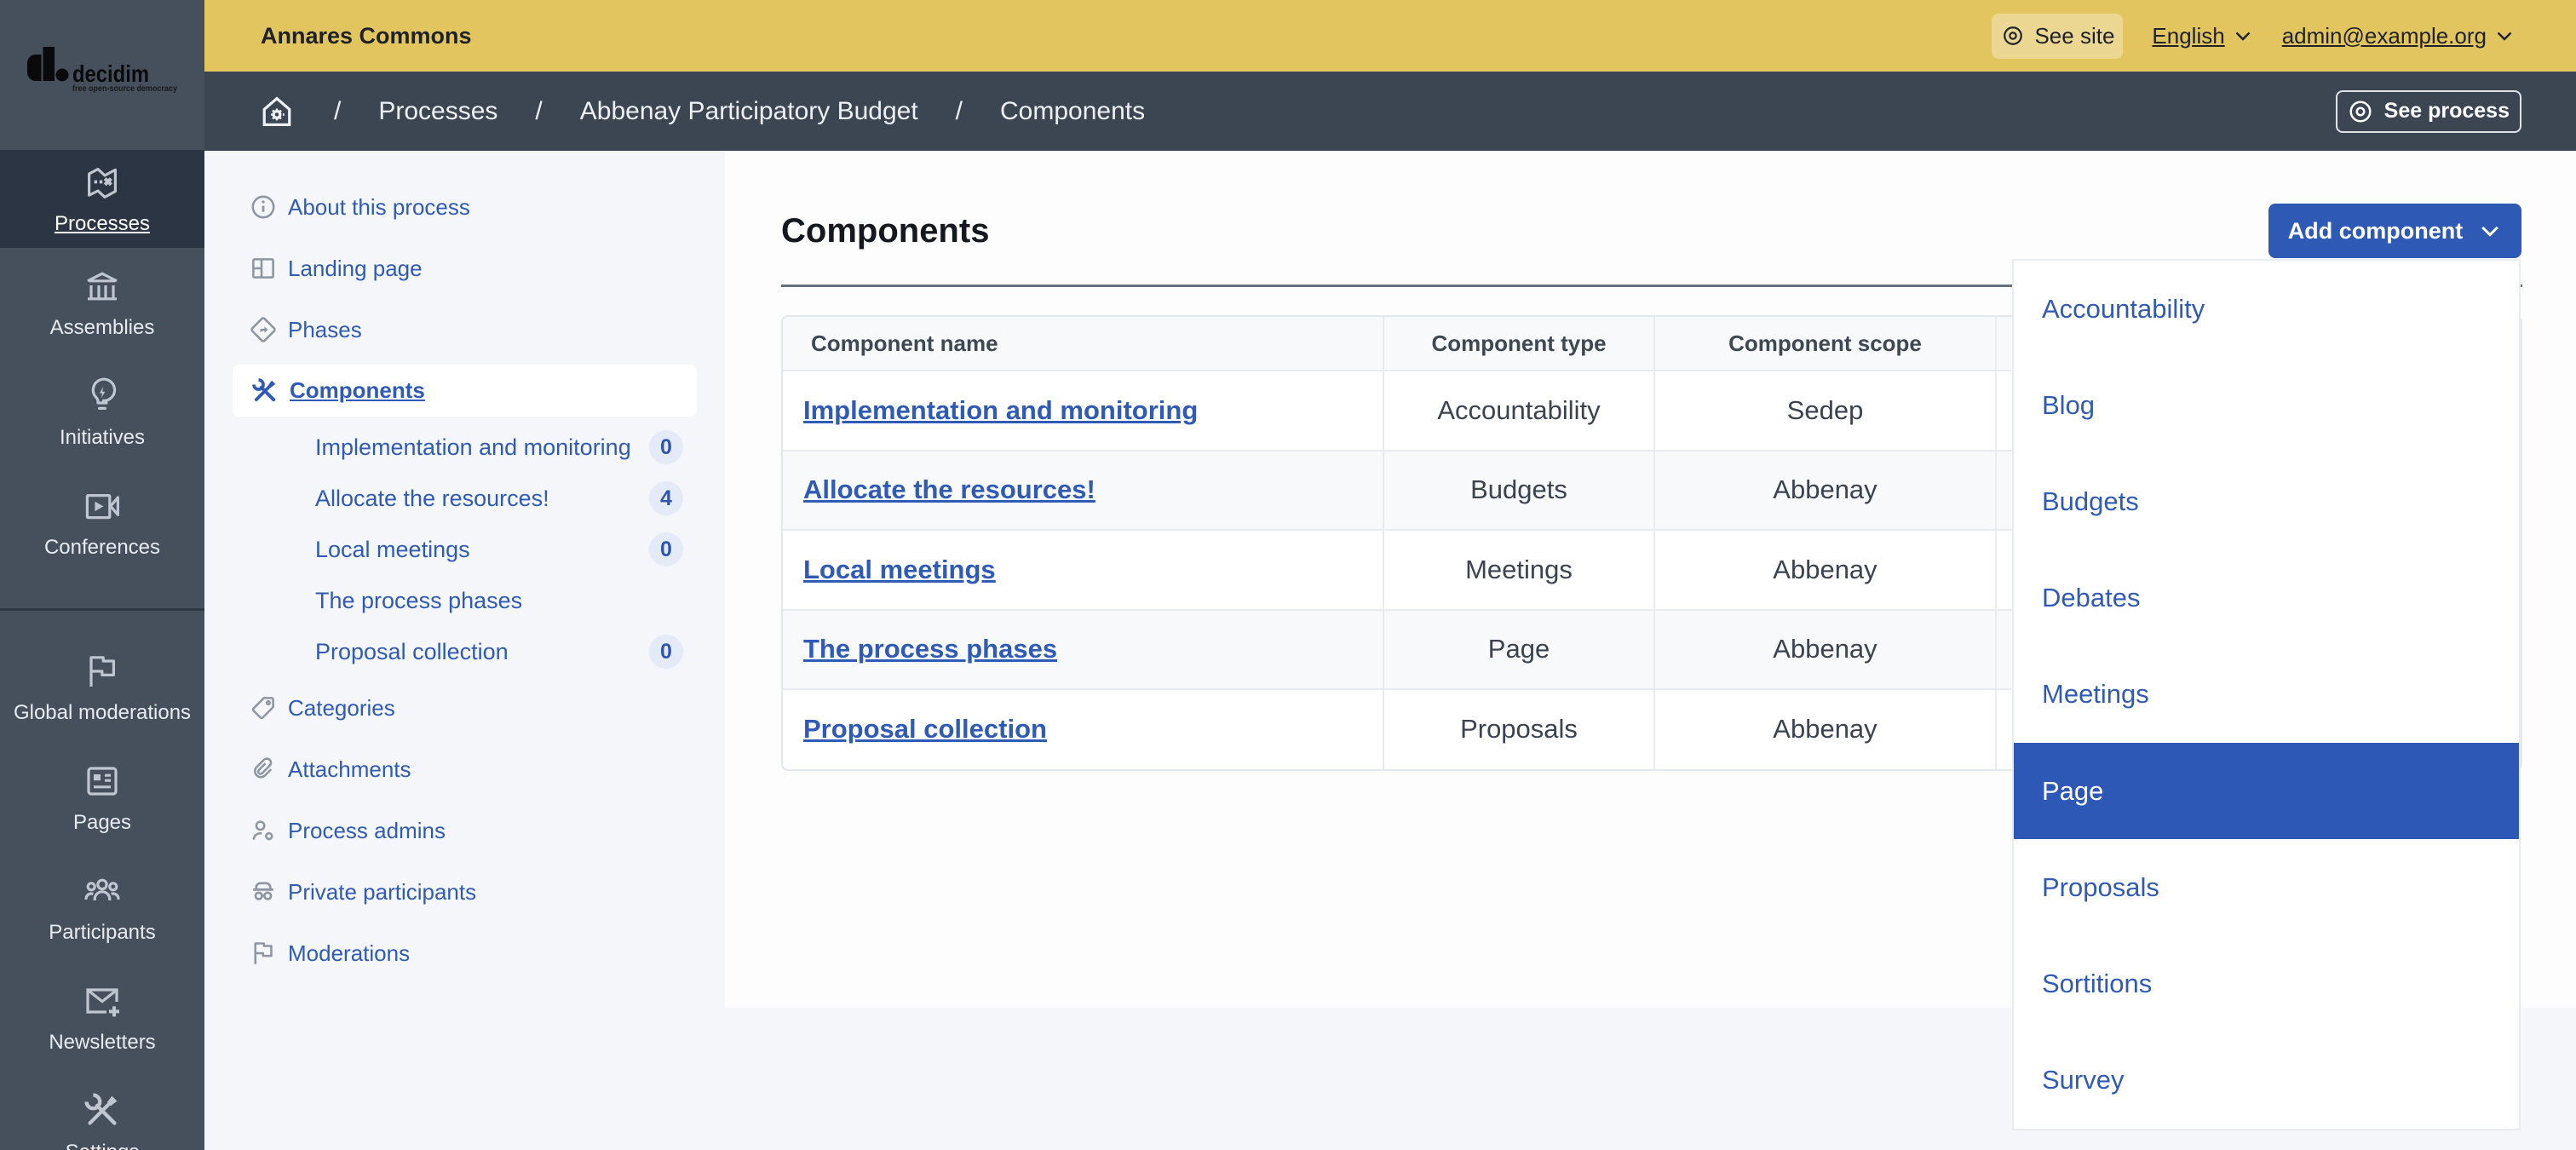  What do you see at coordinates (111, 74) in the screenshot?
I see `svg-text: decidim` at bounding box center [111, 74].